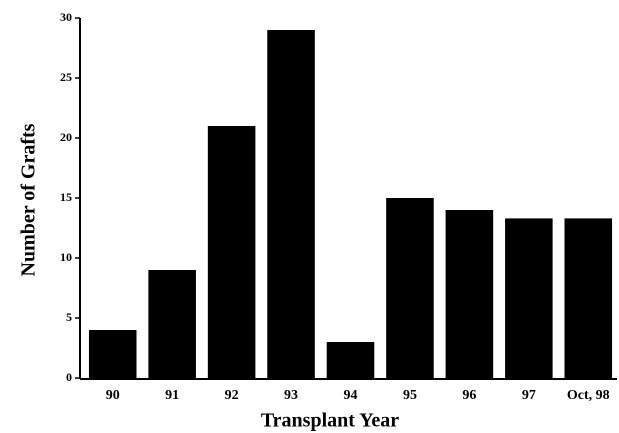 This screenshot has height=433, width=619. What do you see at coordinates (232, 395) in the screenshot?
I see `x-tick-label: 92` at bounding box center [232, 395].